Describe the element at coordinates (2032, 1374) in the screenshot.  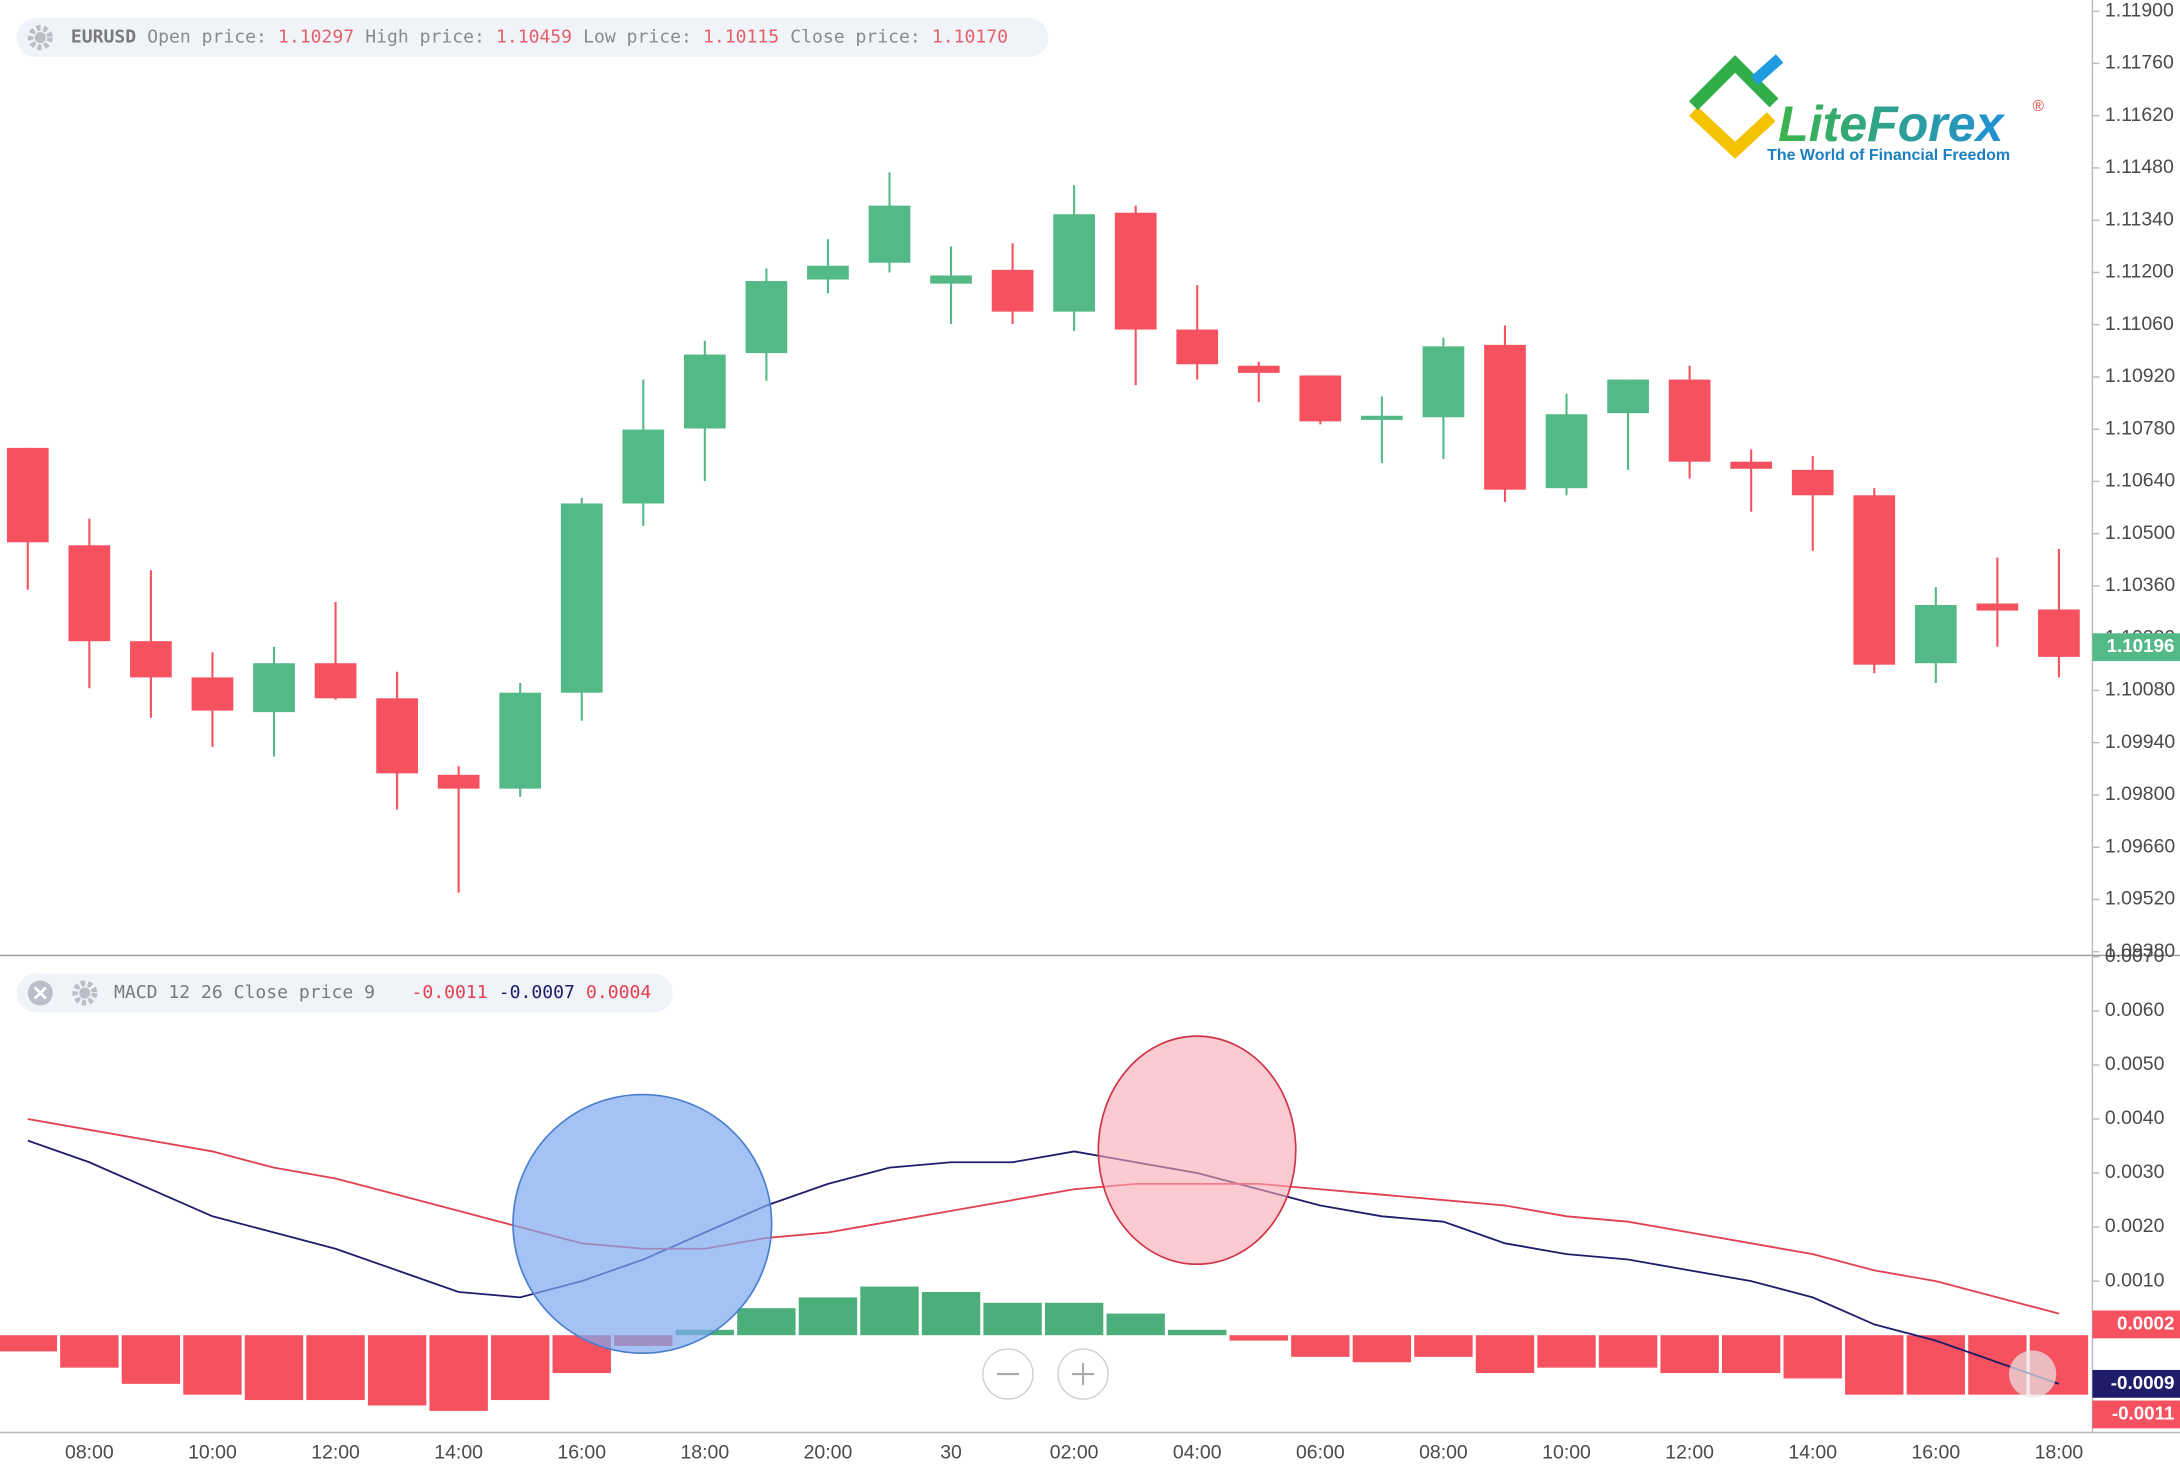
I see `scroll-button` at that location.